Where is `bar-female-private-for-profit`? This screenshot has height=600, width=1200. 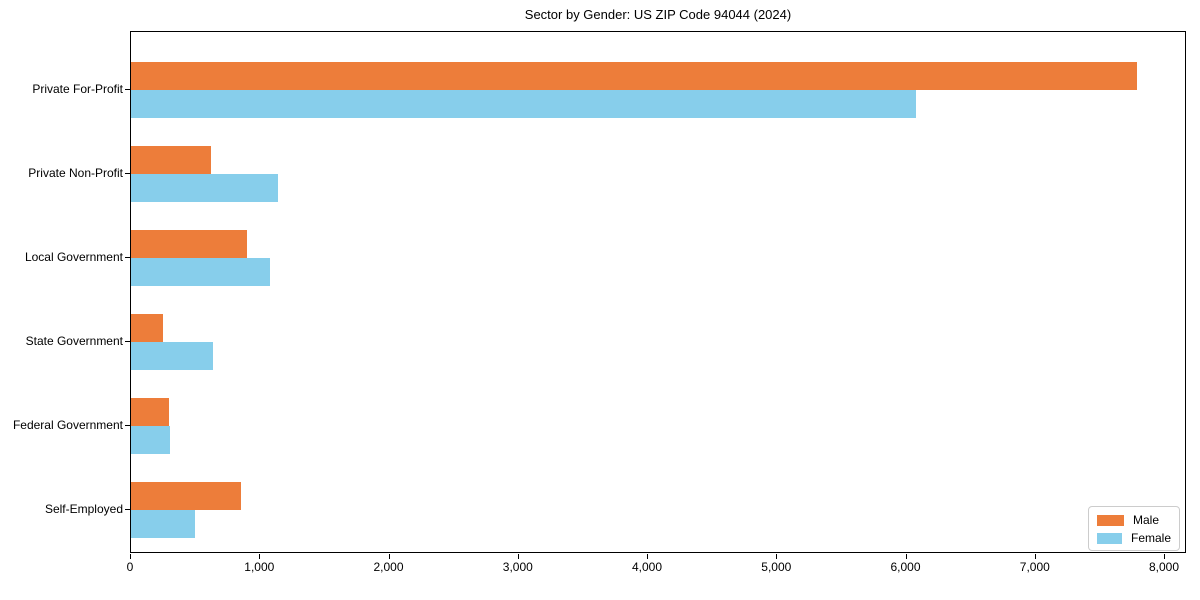
bar-female-private-for-profit is located at coordinates (523, 104).